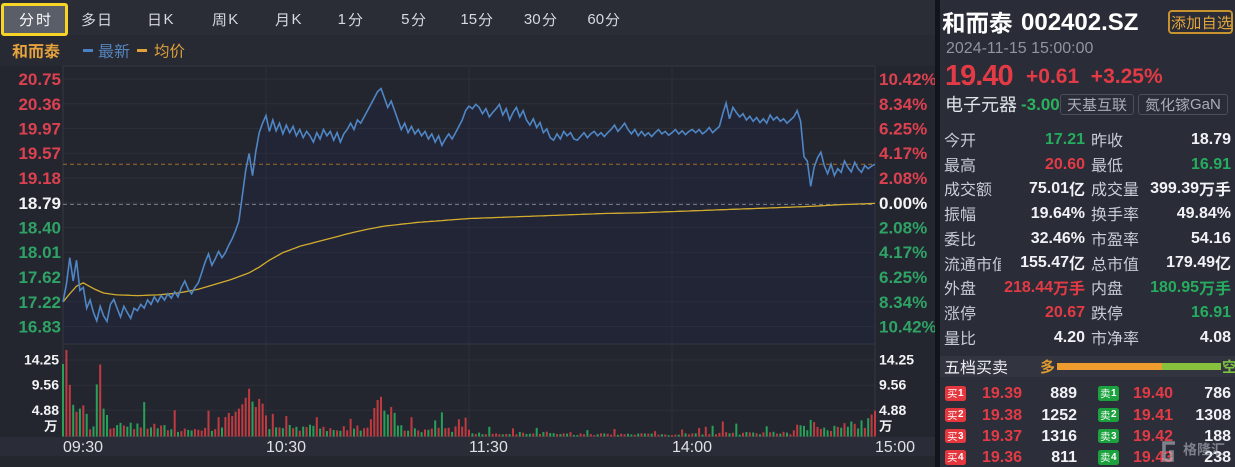 The height and width of the screenshot is (467, 1235). I want to click on svg-text: 0.00%, so click(903, 203).